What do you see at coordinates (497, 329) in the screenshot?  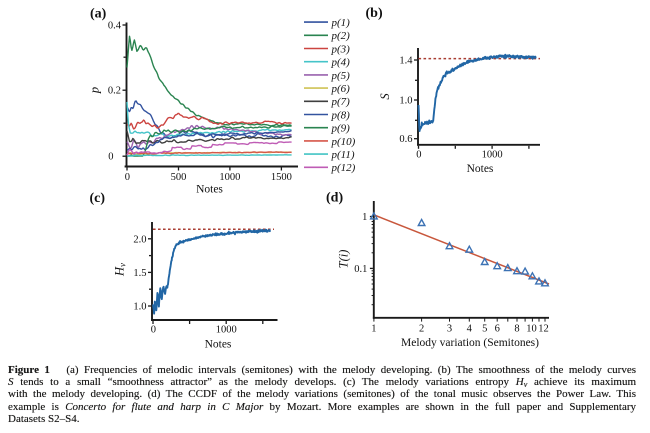 I see `svg-text: 6` at bounding box center [497, 329].